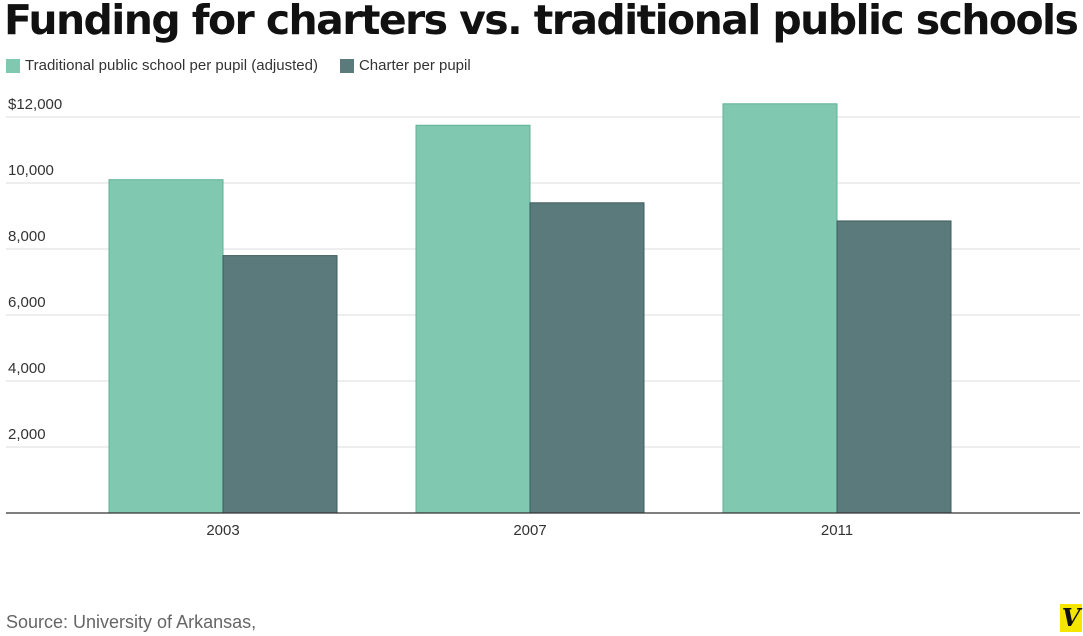  What do you see at coordinates (529, 530) in the screenshot?
I see `x-tick-label: 2007` at bounding box center [529, 530].